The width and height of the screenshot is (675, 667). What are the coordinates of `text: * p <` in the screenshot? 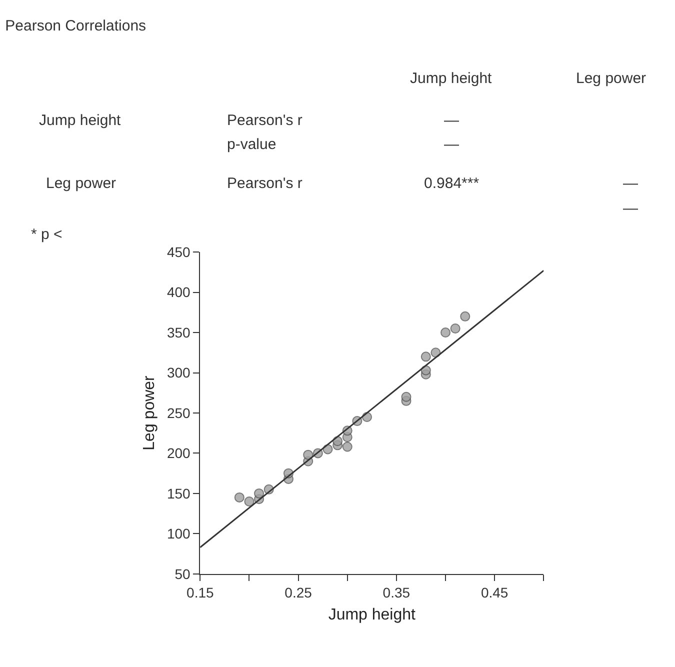 It's located at (47, 234).